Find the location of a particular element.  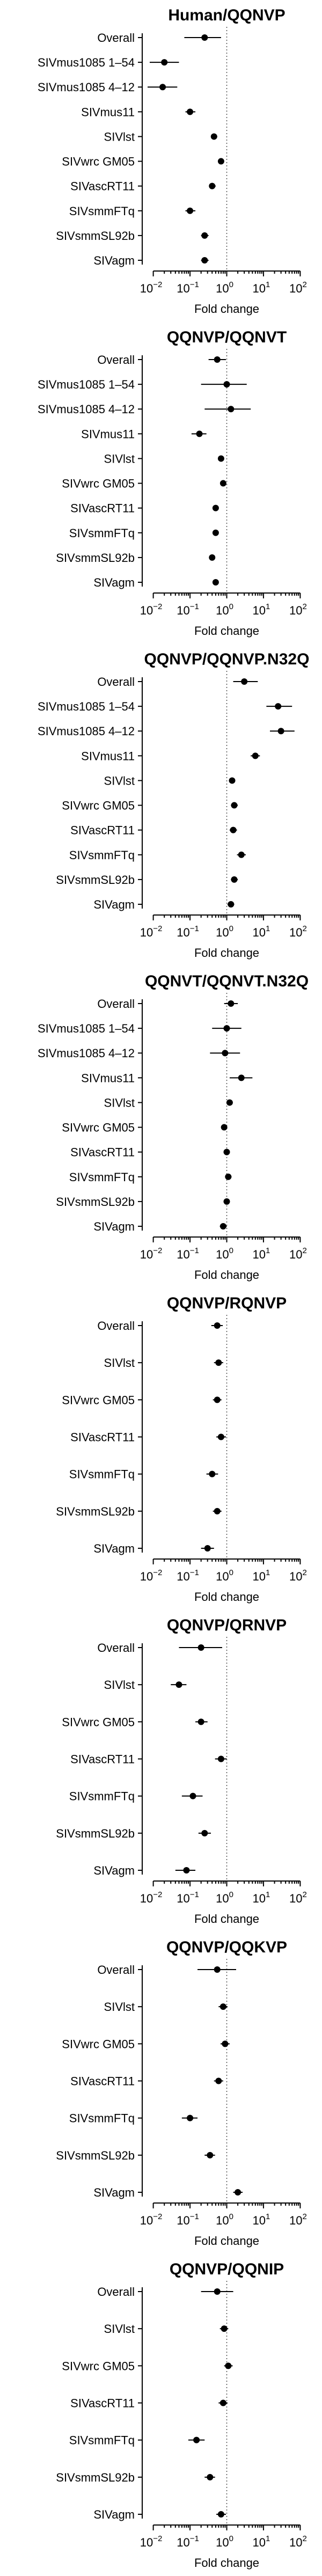

panel-title: QQNVP/QQKVP is located at coordinates (226, 1947).